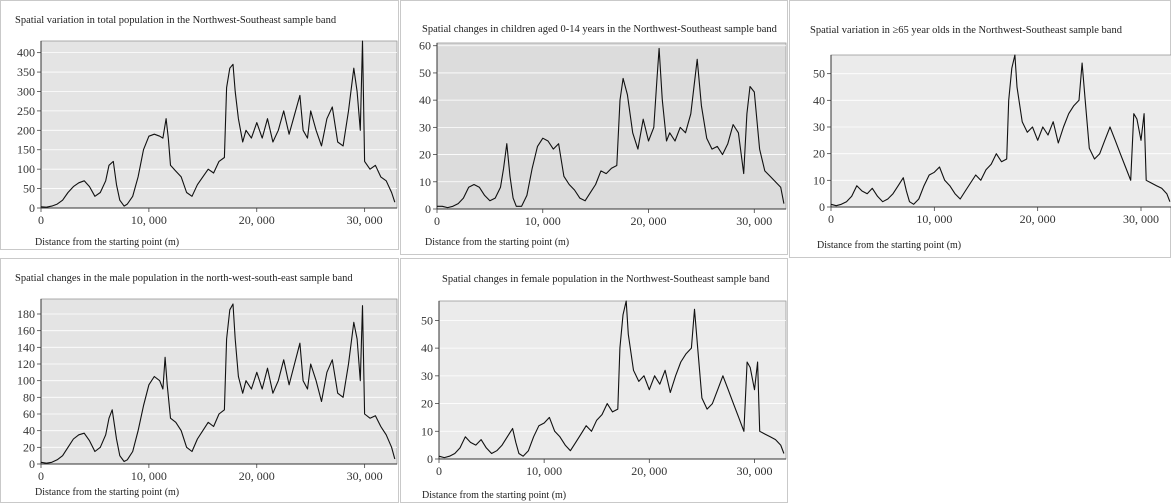 Image resolution: width=1171 pixels, height=504 pixels. What do you see at coordinates (26, 331) in the screenshot?
I see `y-tick-label: 160` at bounding box center [26, 331].